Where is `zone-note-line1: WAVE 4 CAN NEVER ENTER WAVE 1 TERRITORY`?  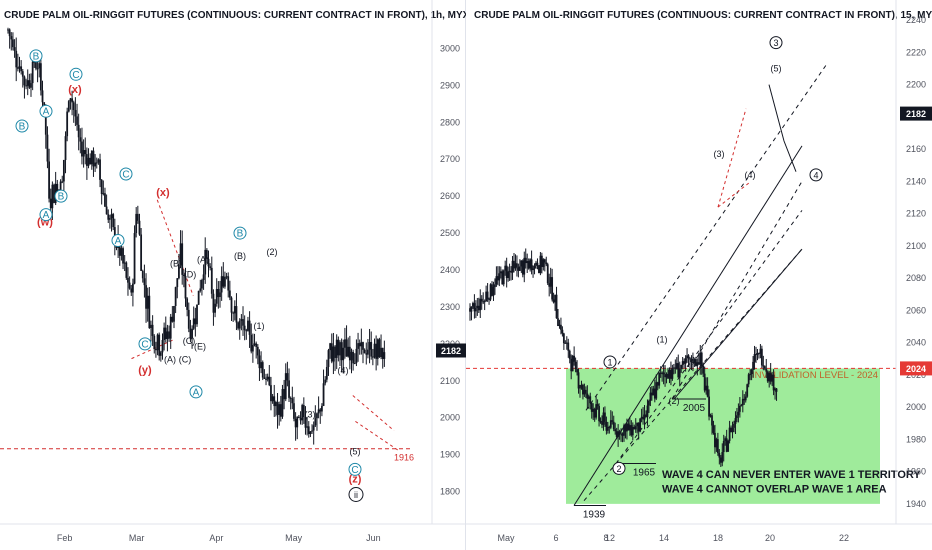
zone-note-line1: WAVE 4 CAN NEVER ENTER WAVE 1 TERRITORY is located at coordinates (791, 475).